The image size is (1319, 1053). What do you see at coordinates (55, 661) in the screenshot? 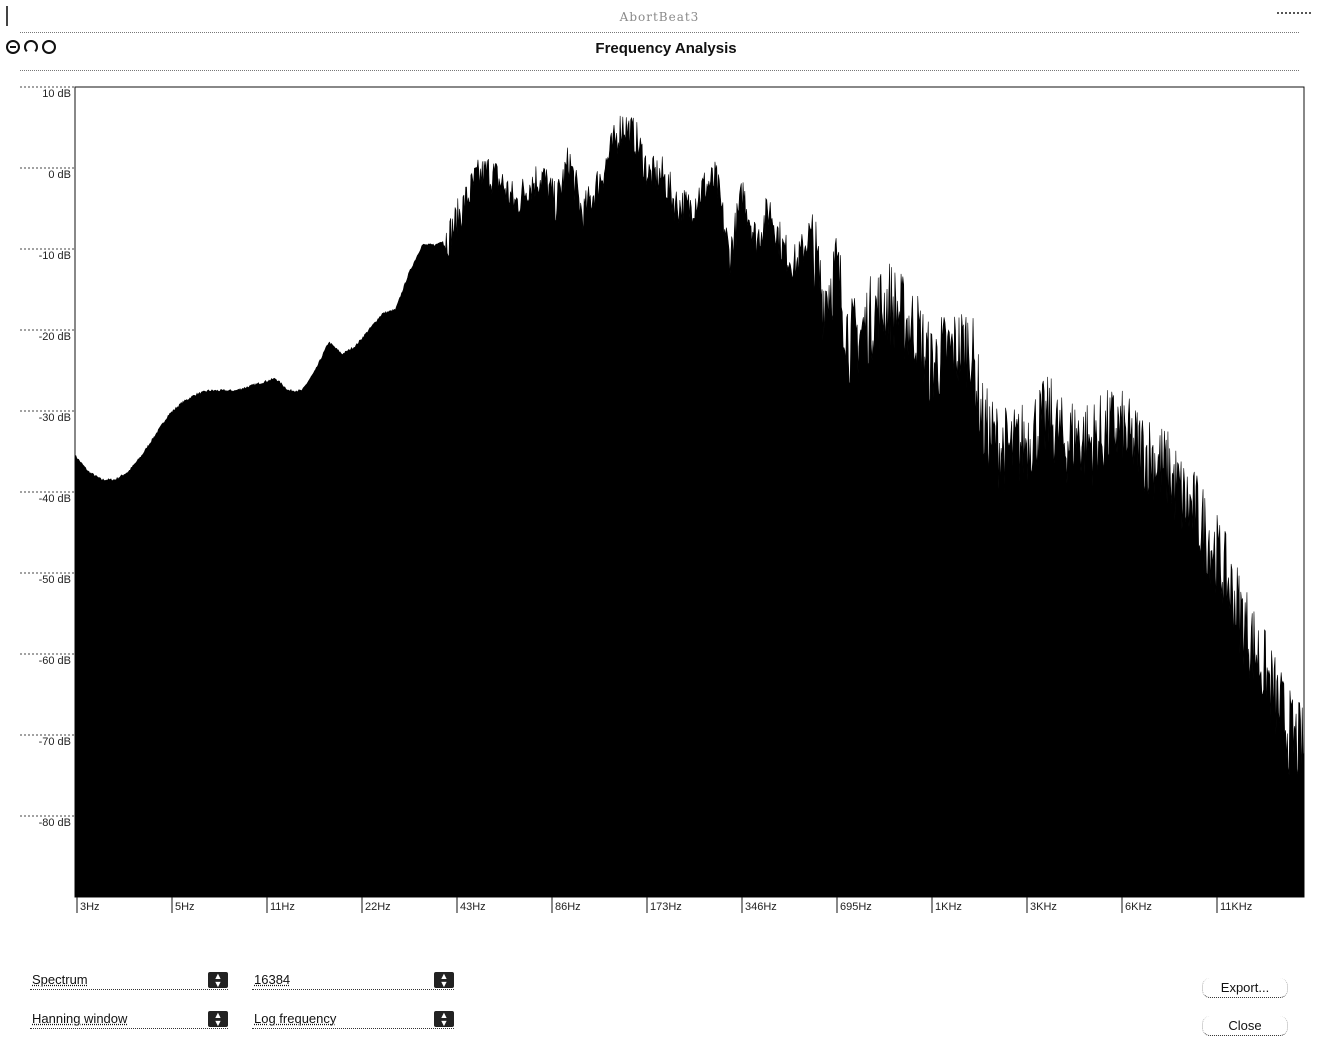
I see `y-tick-label: -60 dB` at bounding box center [55, 661].